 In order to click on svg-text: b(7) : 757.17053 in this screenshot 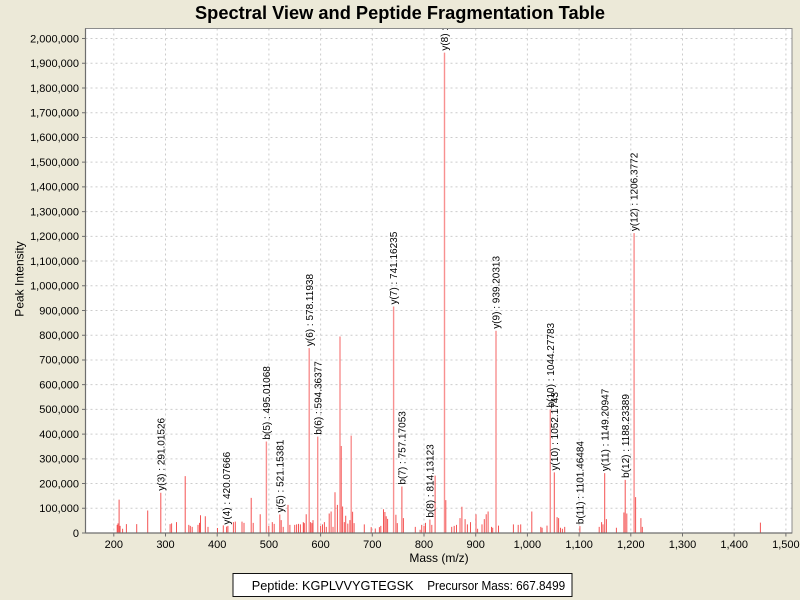, I will do `click(403, 448)`.